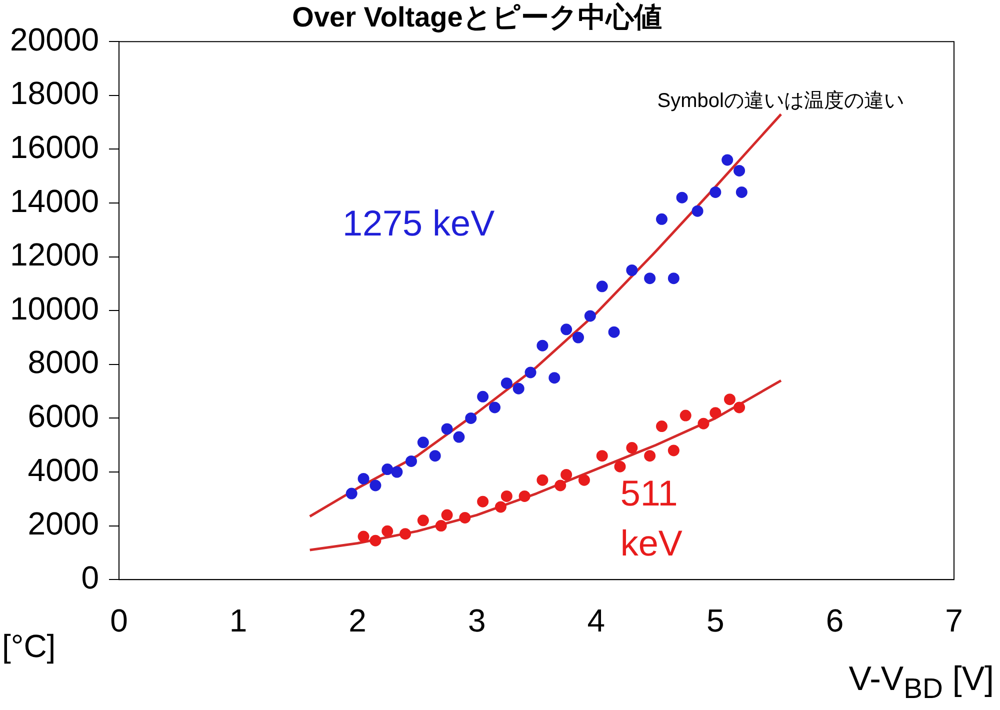  Describe the element at coordinates (54, 200) in the screenshot. I see `y-tick-label: 14000` at that location.